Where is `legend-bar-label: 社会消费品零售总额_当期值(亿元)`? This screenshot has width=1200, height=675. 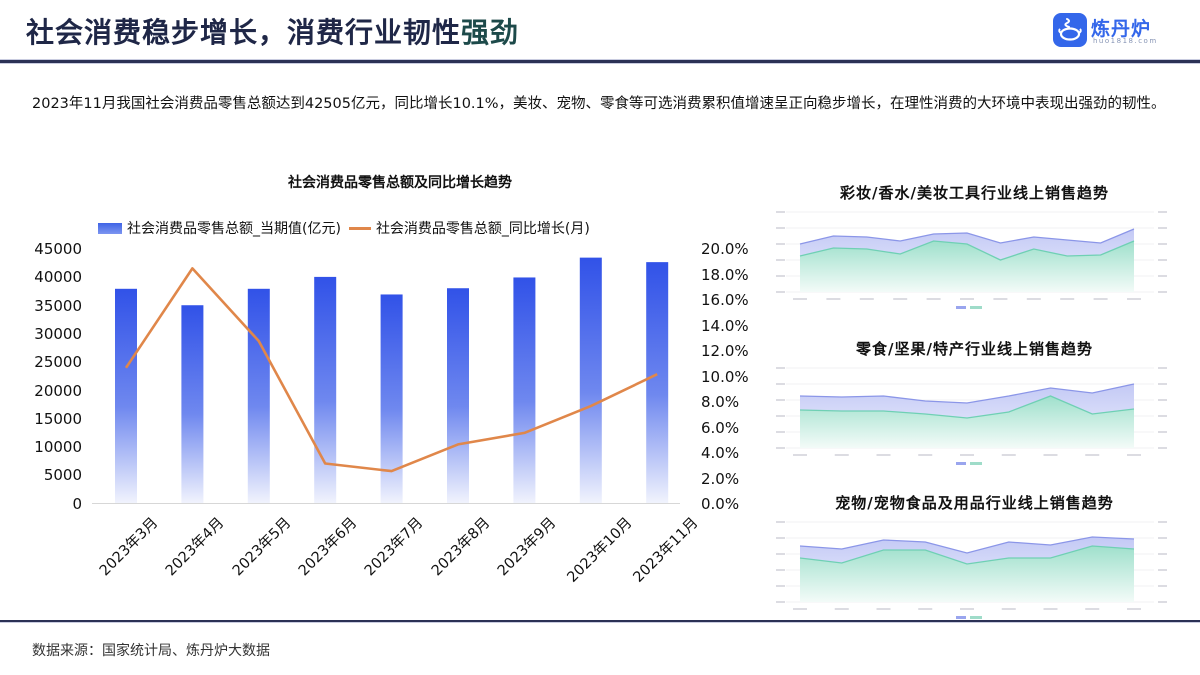
legend-bar-label: 社会消费品零售总额_当期值(亿元) is located at coordinates (234, 229).